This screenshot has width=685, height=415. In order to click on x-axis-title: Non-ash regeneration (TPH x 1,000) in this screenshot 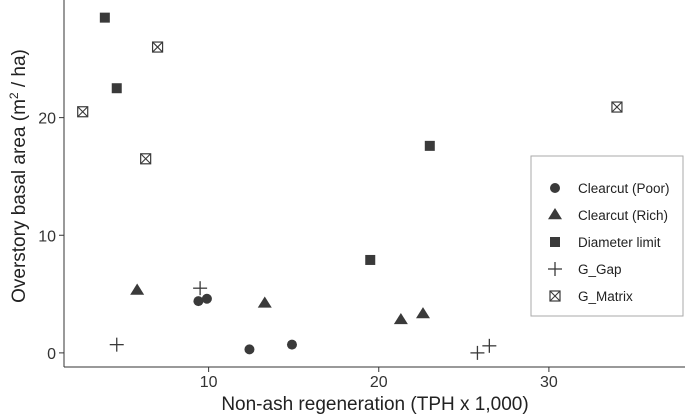, I will do `click(374, 404)`.